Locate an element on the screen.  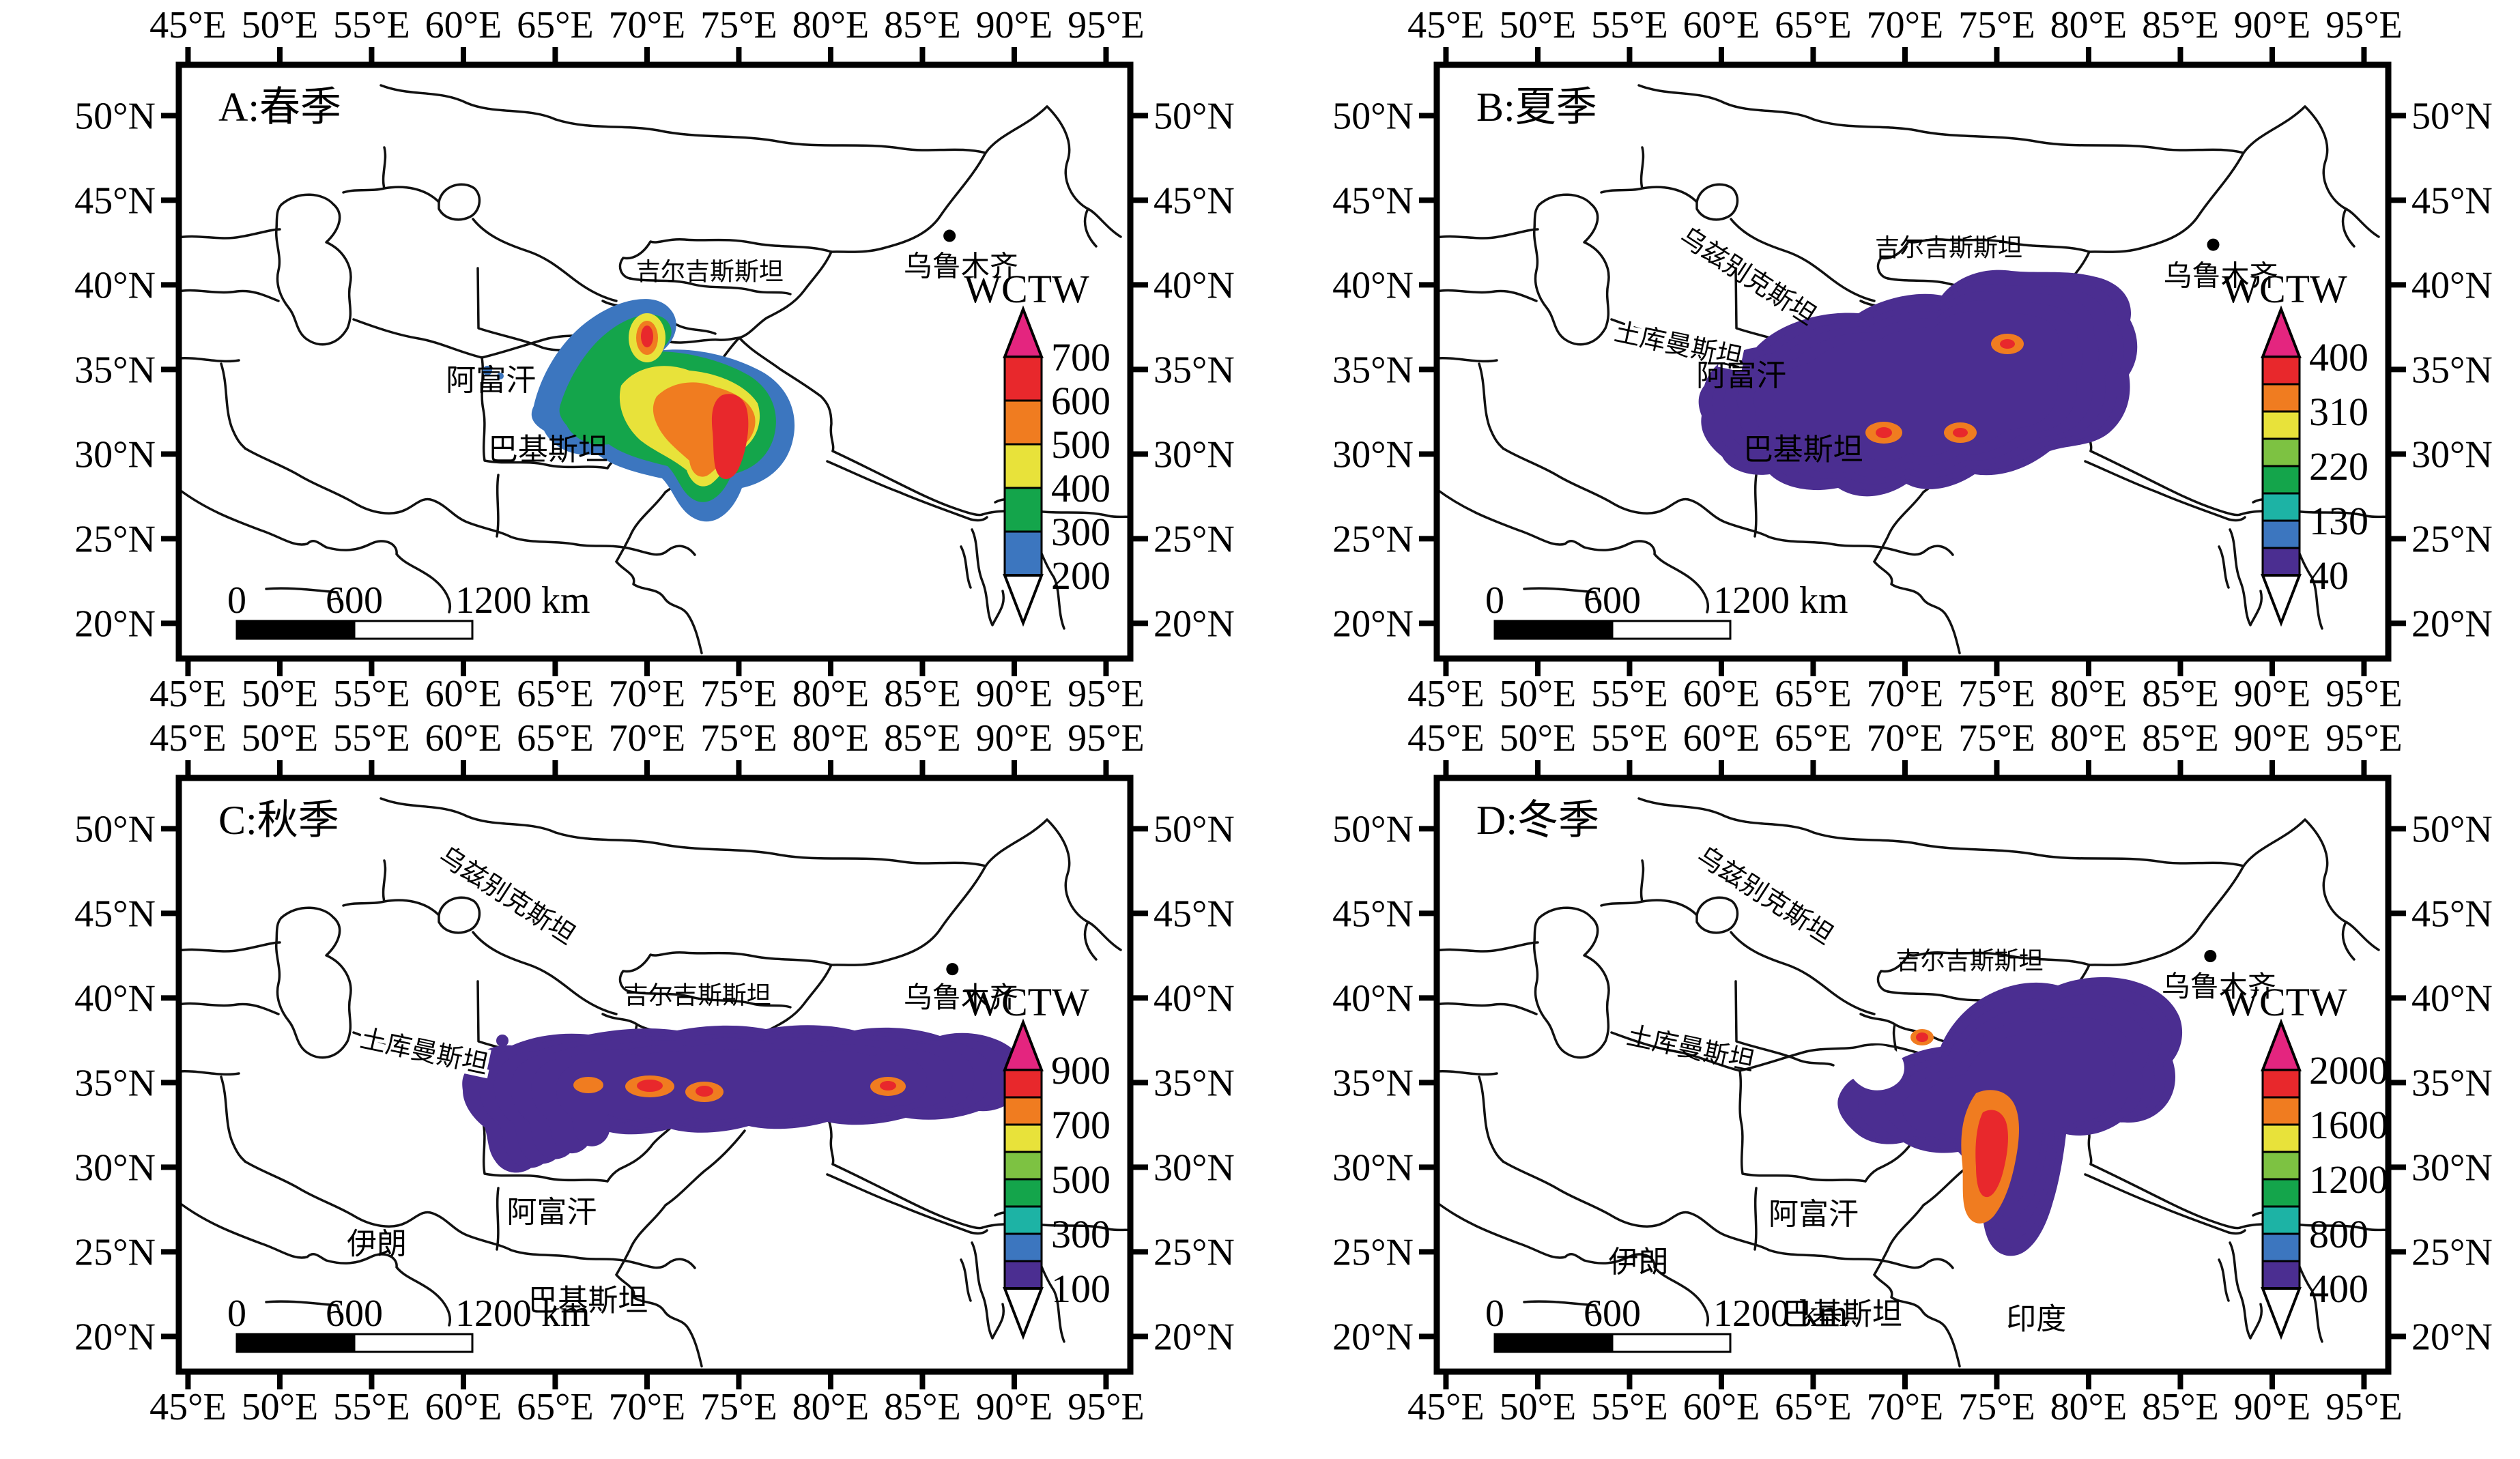
lon-label-bottom: 90°E is located at coordinates (1014, 694).